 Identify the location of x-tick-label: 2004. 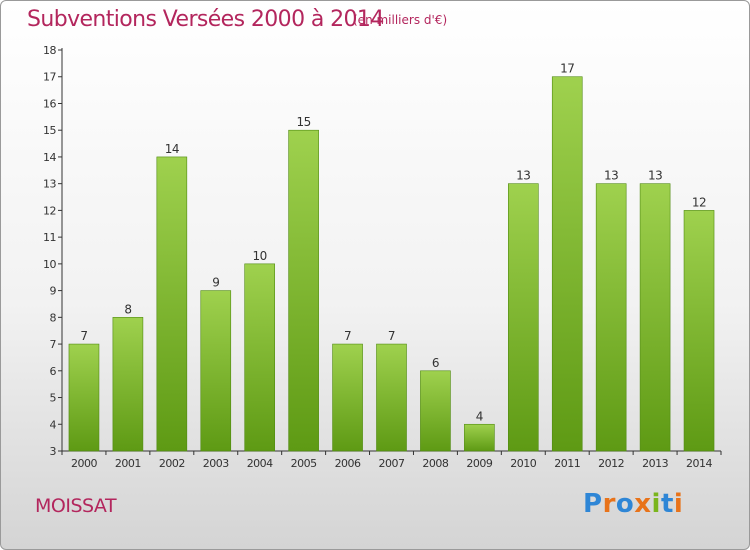
(260, 463).